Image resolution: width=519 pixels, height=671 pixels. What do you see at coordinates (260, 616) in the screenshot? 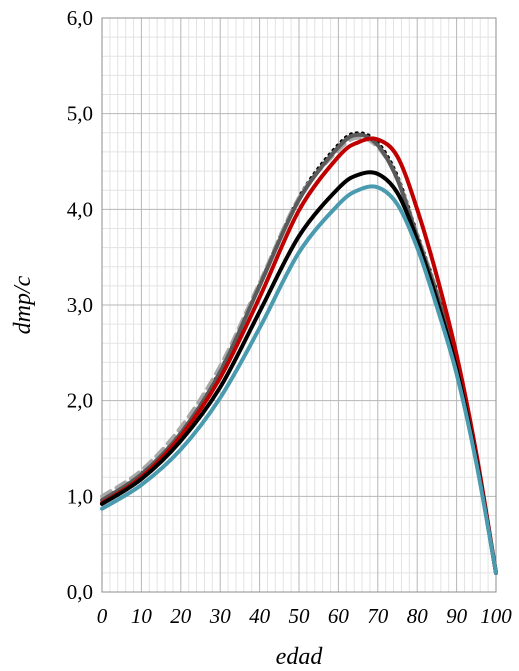
I see `x-tick-label: 40` at bounding box center [260, 616].